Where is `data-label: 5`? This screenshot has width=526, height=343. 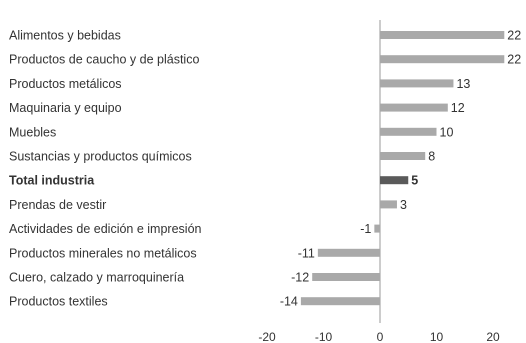
data-label: 5 is located at coordinates (414, 181).